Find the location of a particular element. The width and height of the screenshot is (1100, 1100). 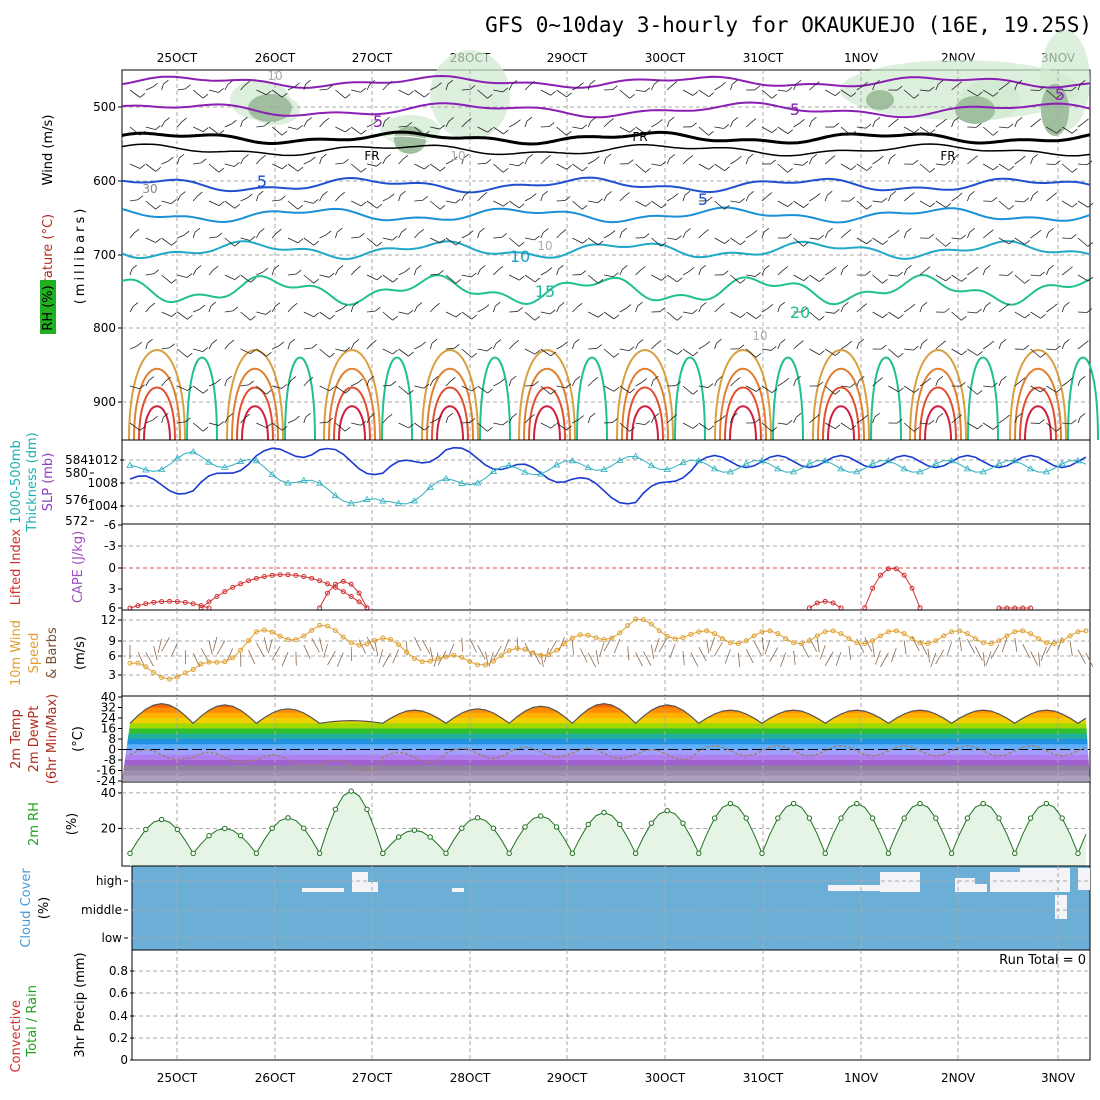

tick-label: 0.4 is located at coordinates (118, 1016).